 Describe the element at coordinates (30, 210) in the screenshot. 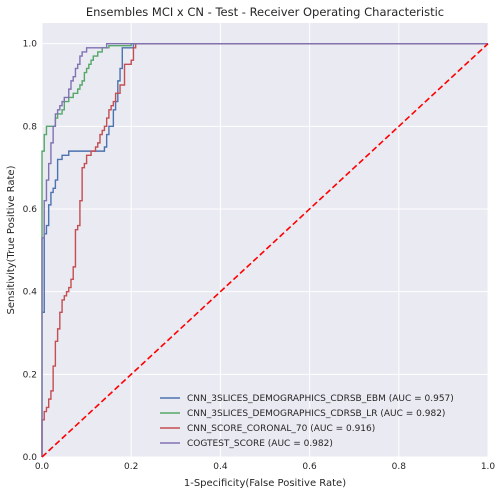

I see `y-tick-label: 0.6` at that location.